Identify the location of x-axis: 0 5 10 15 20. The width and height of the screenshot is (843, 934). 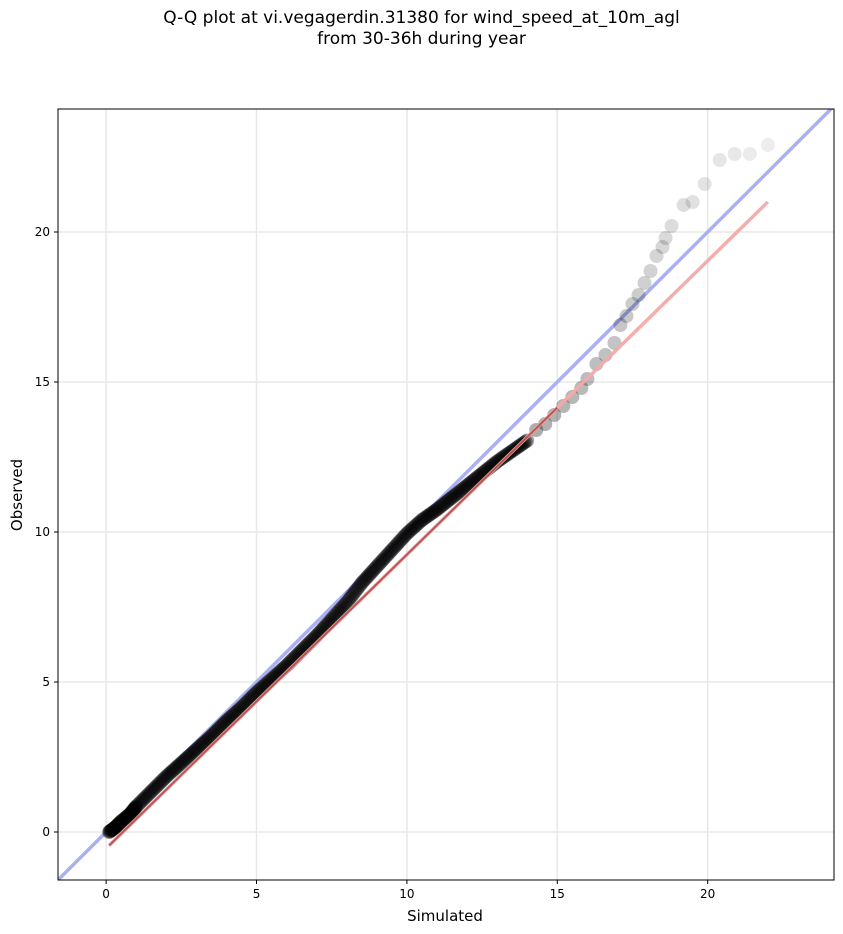
(408, 890).